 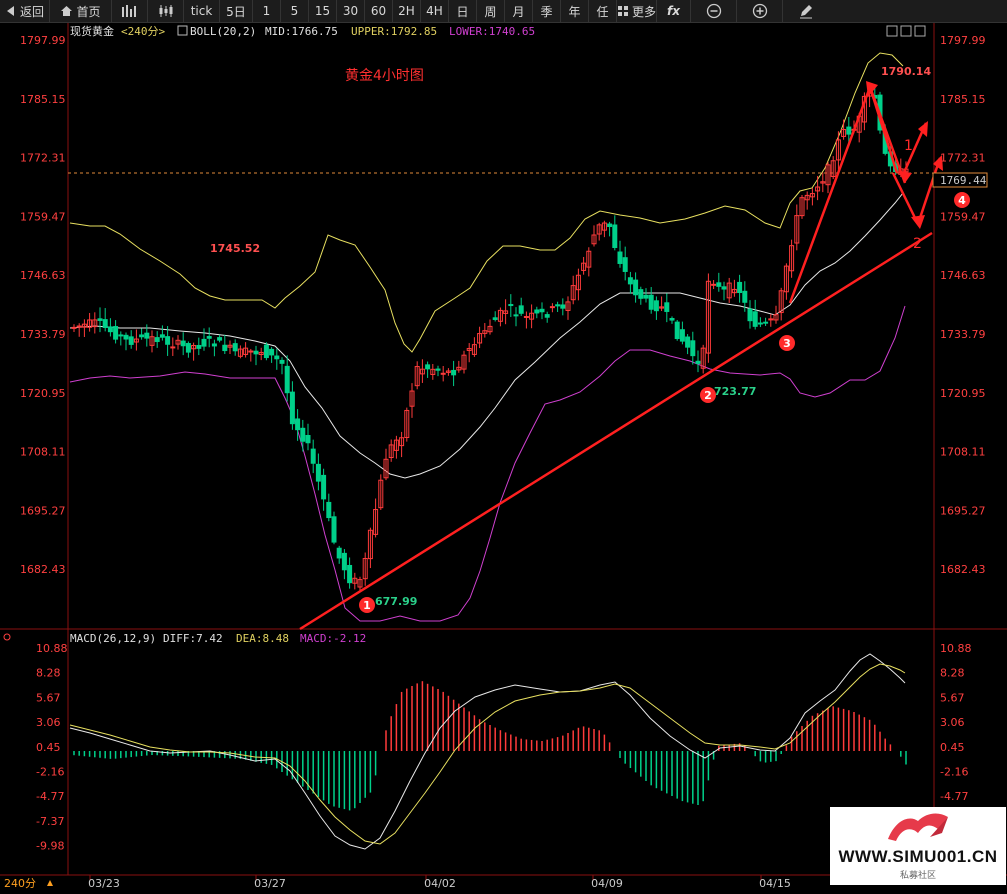 What do you see at coordinates (202, 11) in the screenshot?
I see `tick-button: tick` at bounding box center [202, 11].